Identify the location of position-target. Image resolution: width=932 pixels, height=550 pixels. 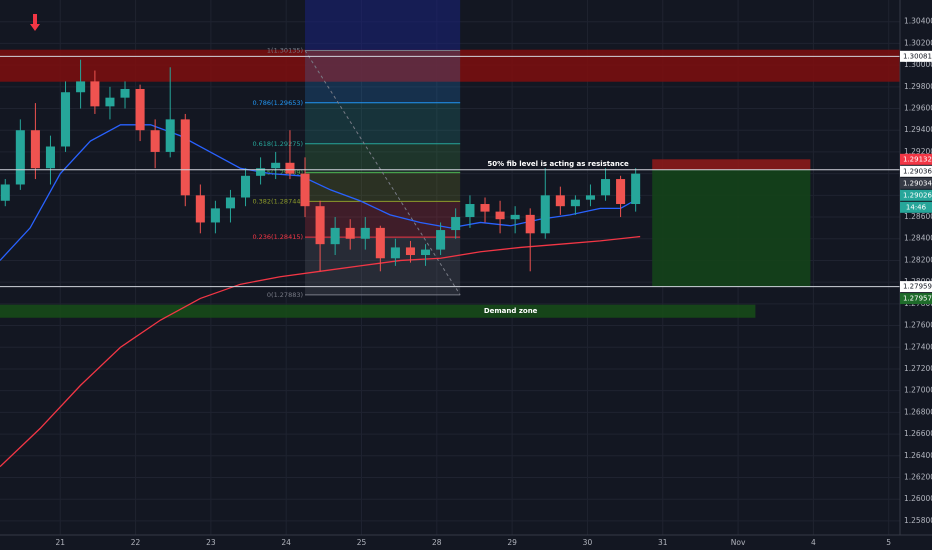
(731, 228).